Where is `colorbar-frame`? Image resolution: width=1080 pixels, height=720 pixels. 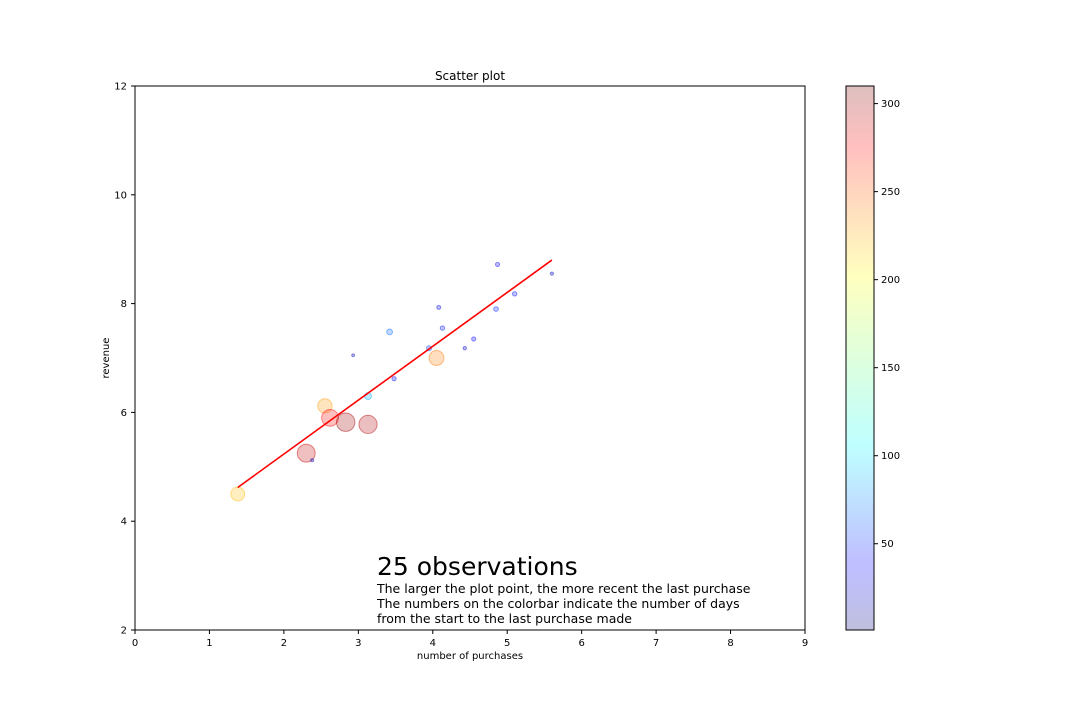
colorbar-frame is located at coordinates (860, 358).